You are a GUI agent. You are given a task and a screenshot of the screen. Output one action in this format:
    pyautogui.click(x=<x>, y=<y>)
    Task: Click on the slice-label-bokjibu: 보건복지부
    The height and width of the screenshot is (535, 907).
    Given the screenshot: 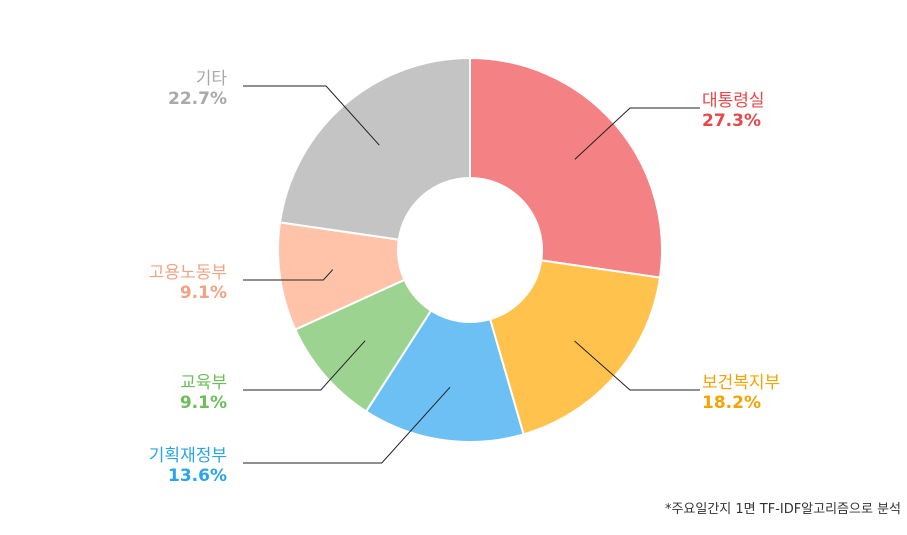 What is the action you would take?
    pyautogui.click(x=741, y=383)
    